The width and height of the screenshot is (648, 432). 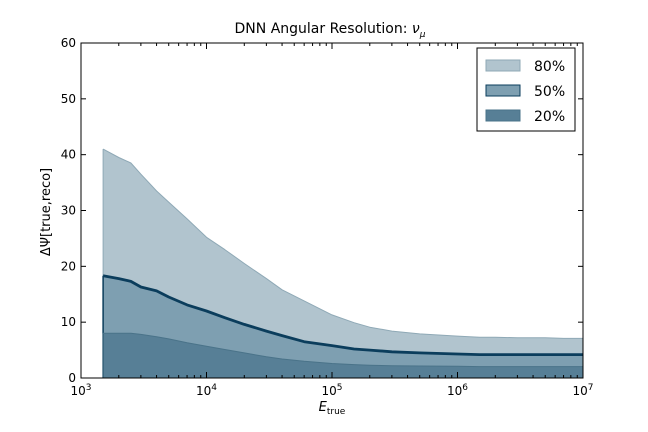 I want to click on y-tick-label: 0, so click(x=72, y=378).